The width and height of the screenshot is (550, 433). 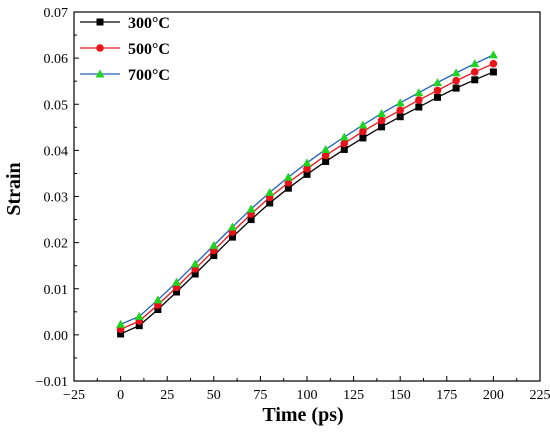 What do you see at coordinates (56, 151) in the screenshot?
I see `y-tick-label: 0.04` at bounding box center [56, 151].